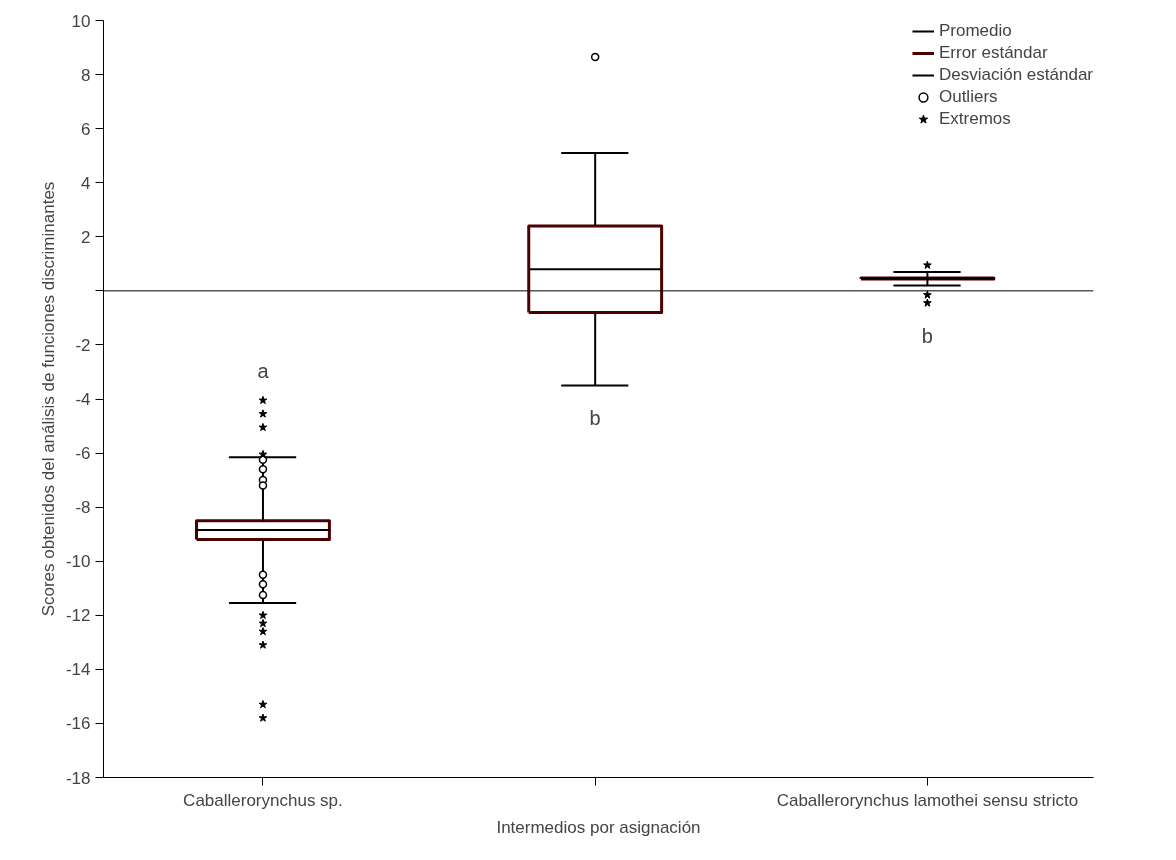 Image resolution: width=1176 pixels, height=860 pixels. I want to click on y-tick-label: 8, so click(86, 75).